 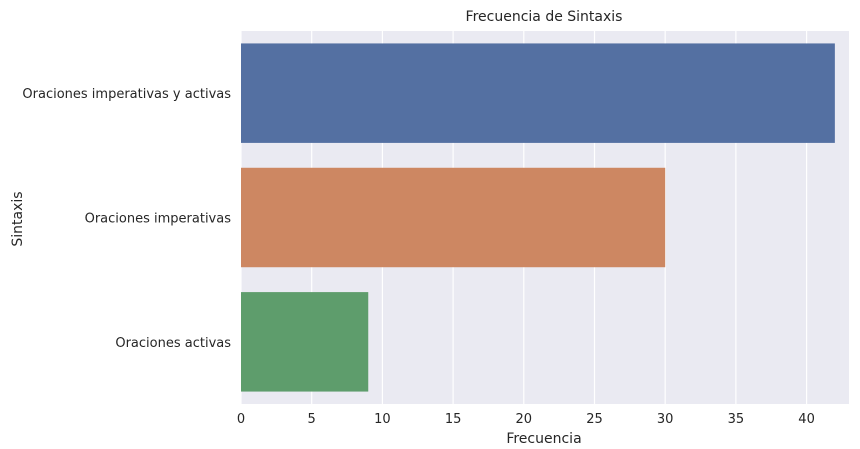 I want to click on x-tick-label: 5, so click(x=312, y=419).